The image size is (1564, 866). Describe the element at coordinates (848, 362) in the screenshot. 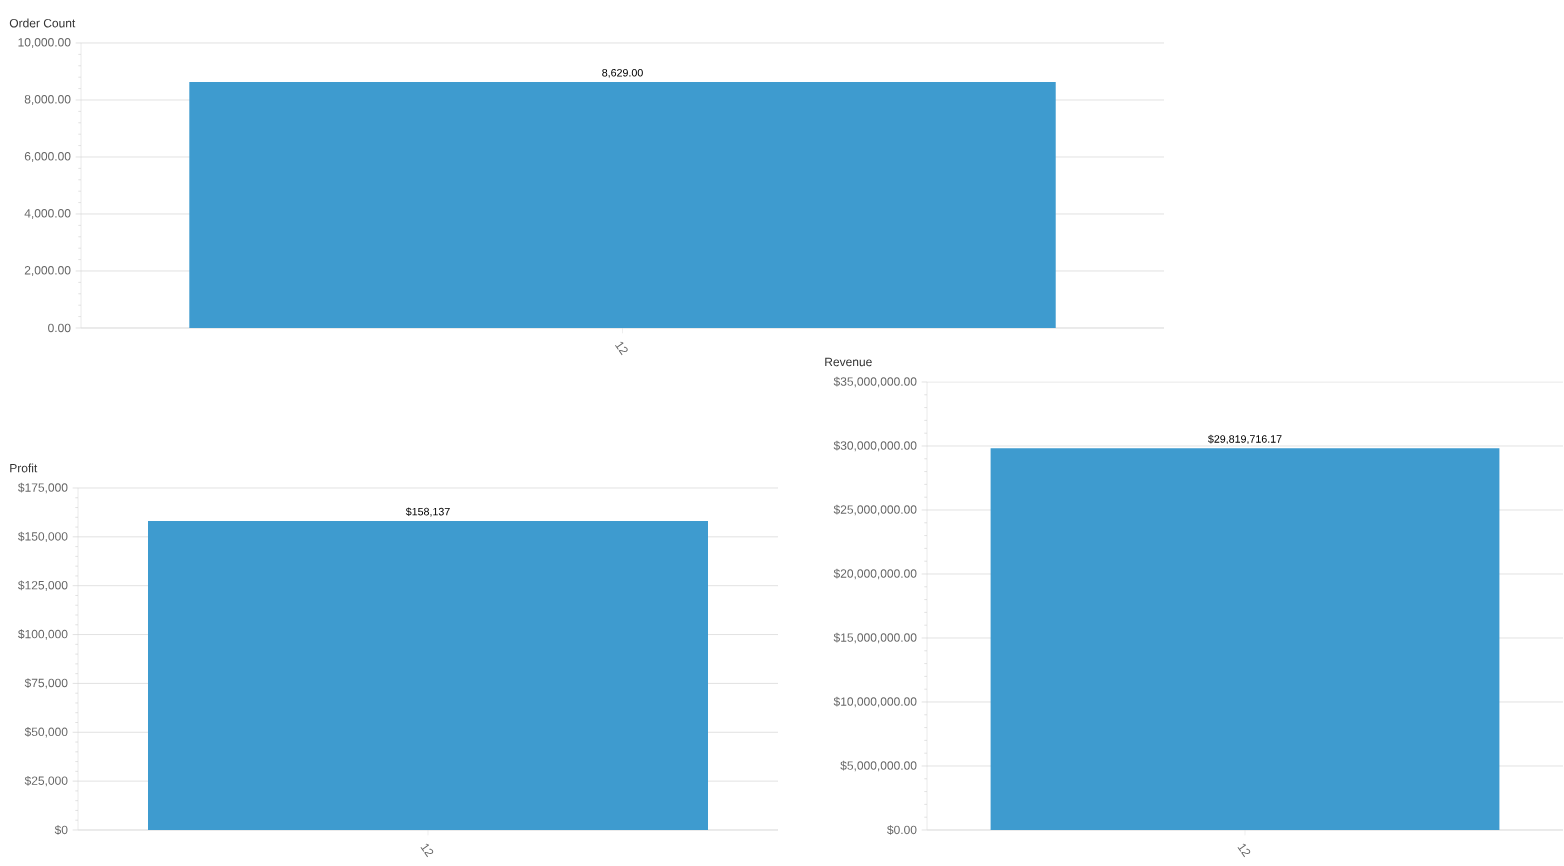

I see `y-axis-title: Revenue` at that location.